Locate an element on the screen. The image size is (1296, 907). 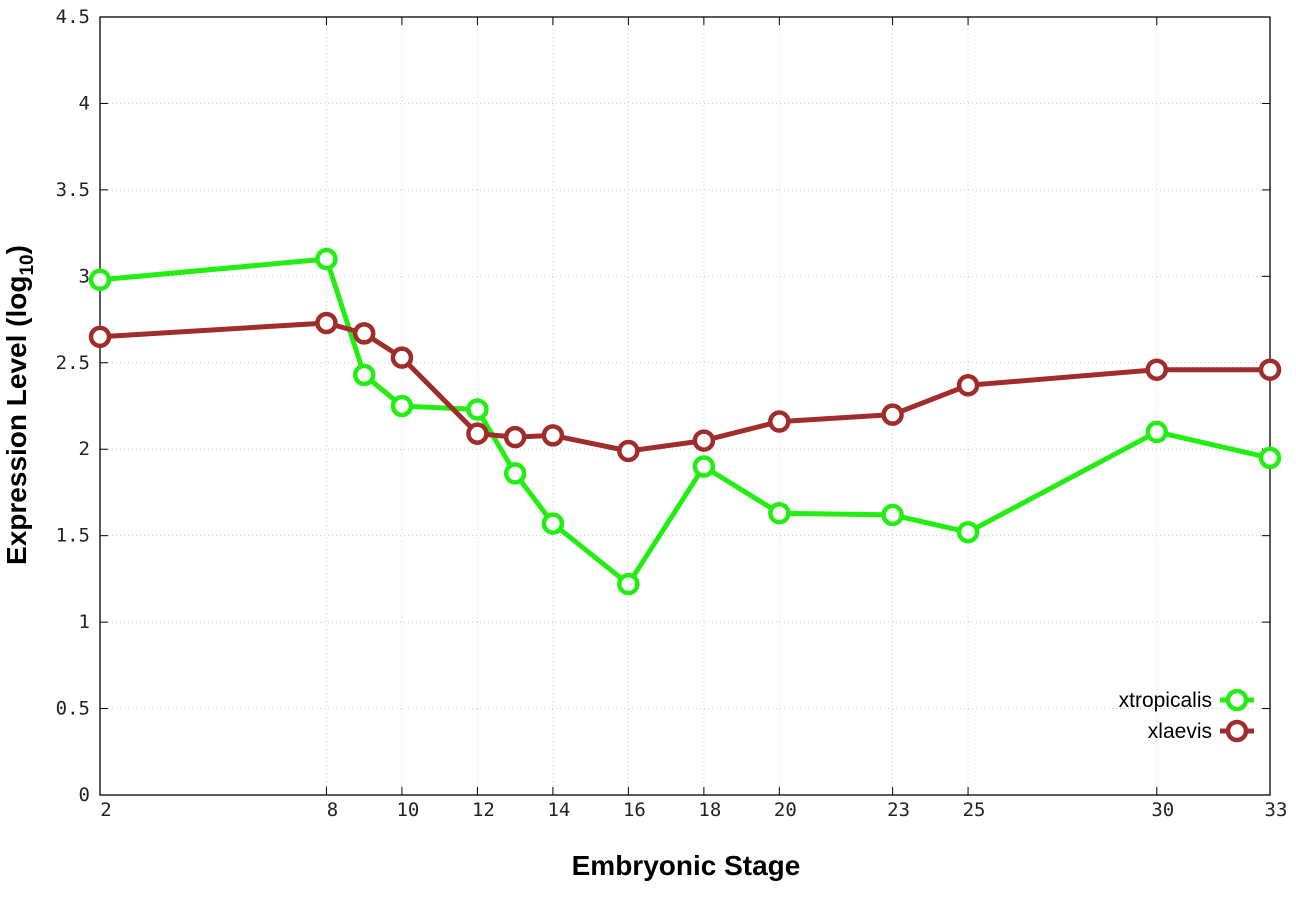
x-tick-label: 20 is located at coordinates (785, 810).